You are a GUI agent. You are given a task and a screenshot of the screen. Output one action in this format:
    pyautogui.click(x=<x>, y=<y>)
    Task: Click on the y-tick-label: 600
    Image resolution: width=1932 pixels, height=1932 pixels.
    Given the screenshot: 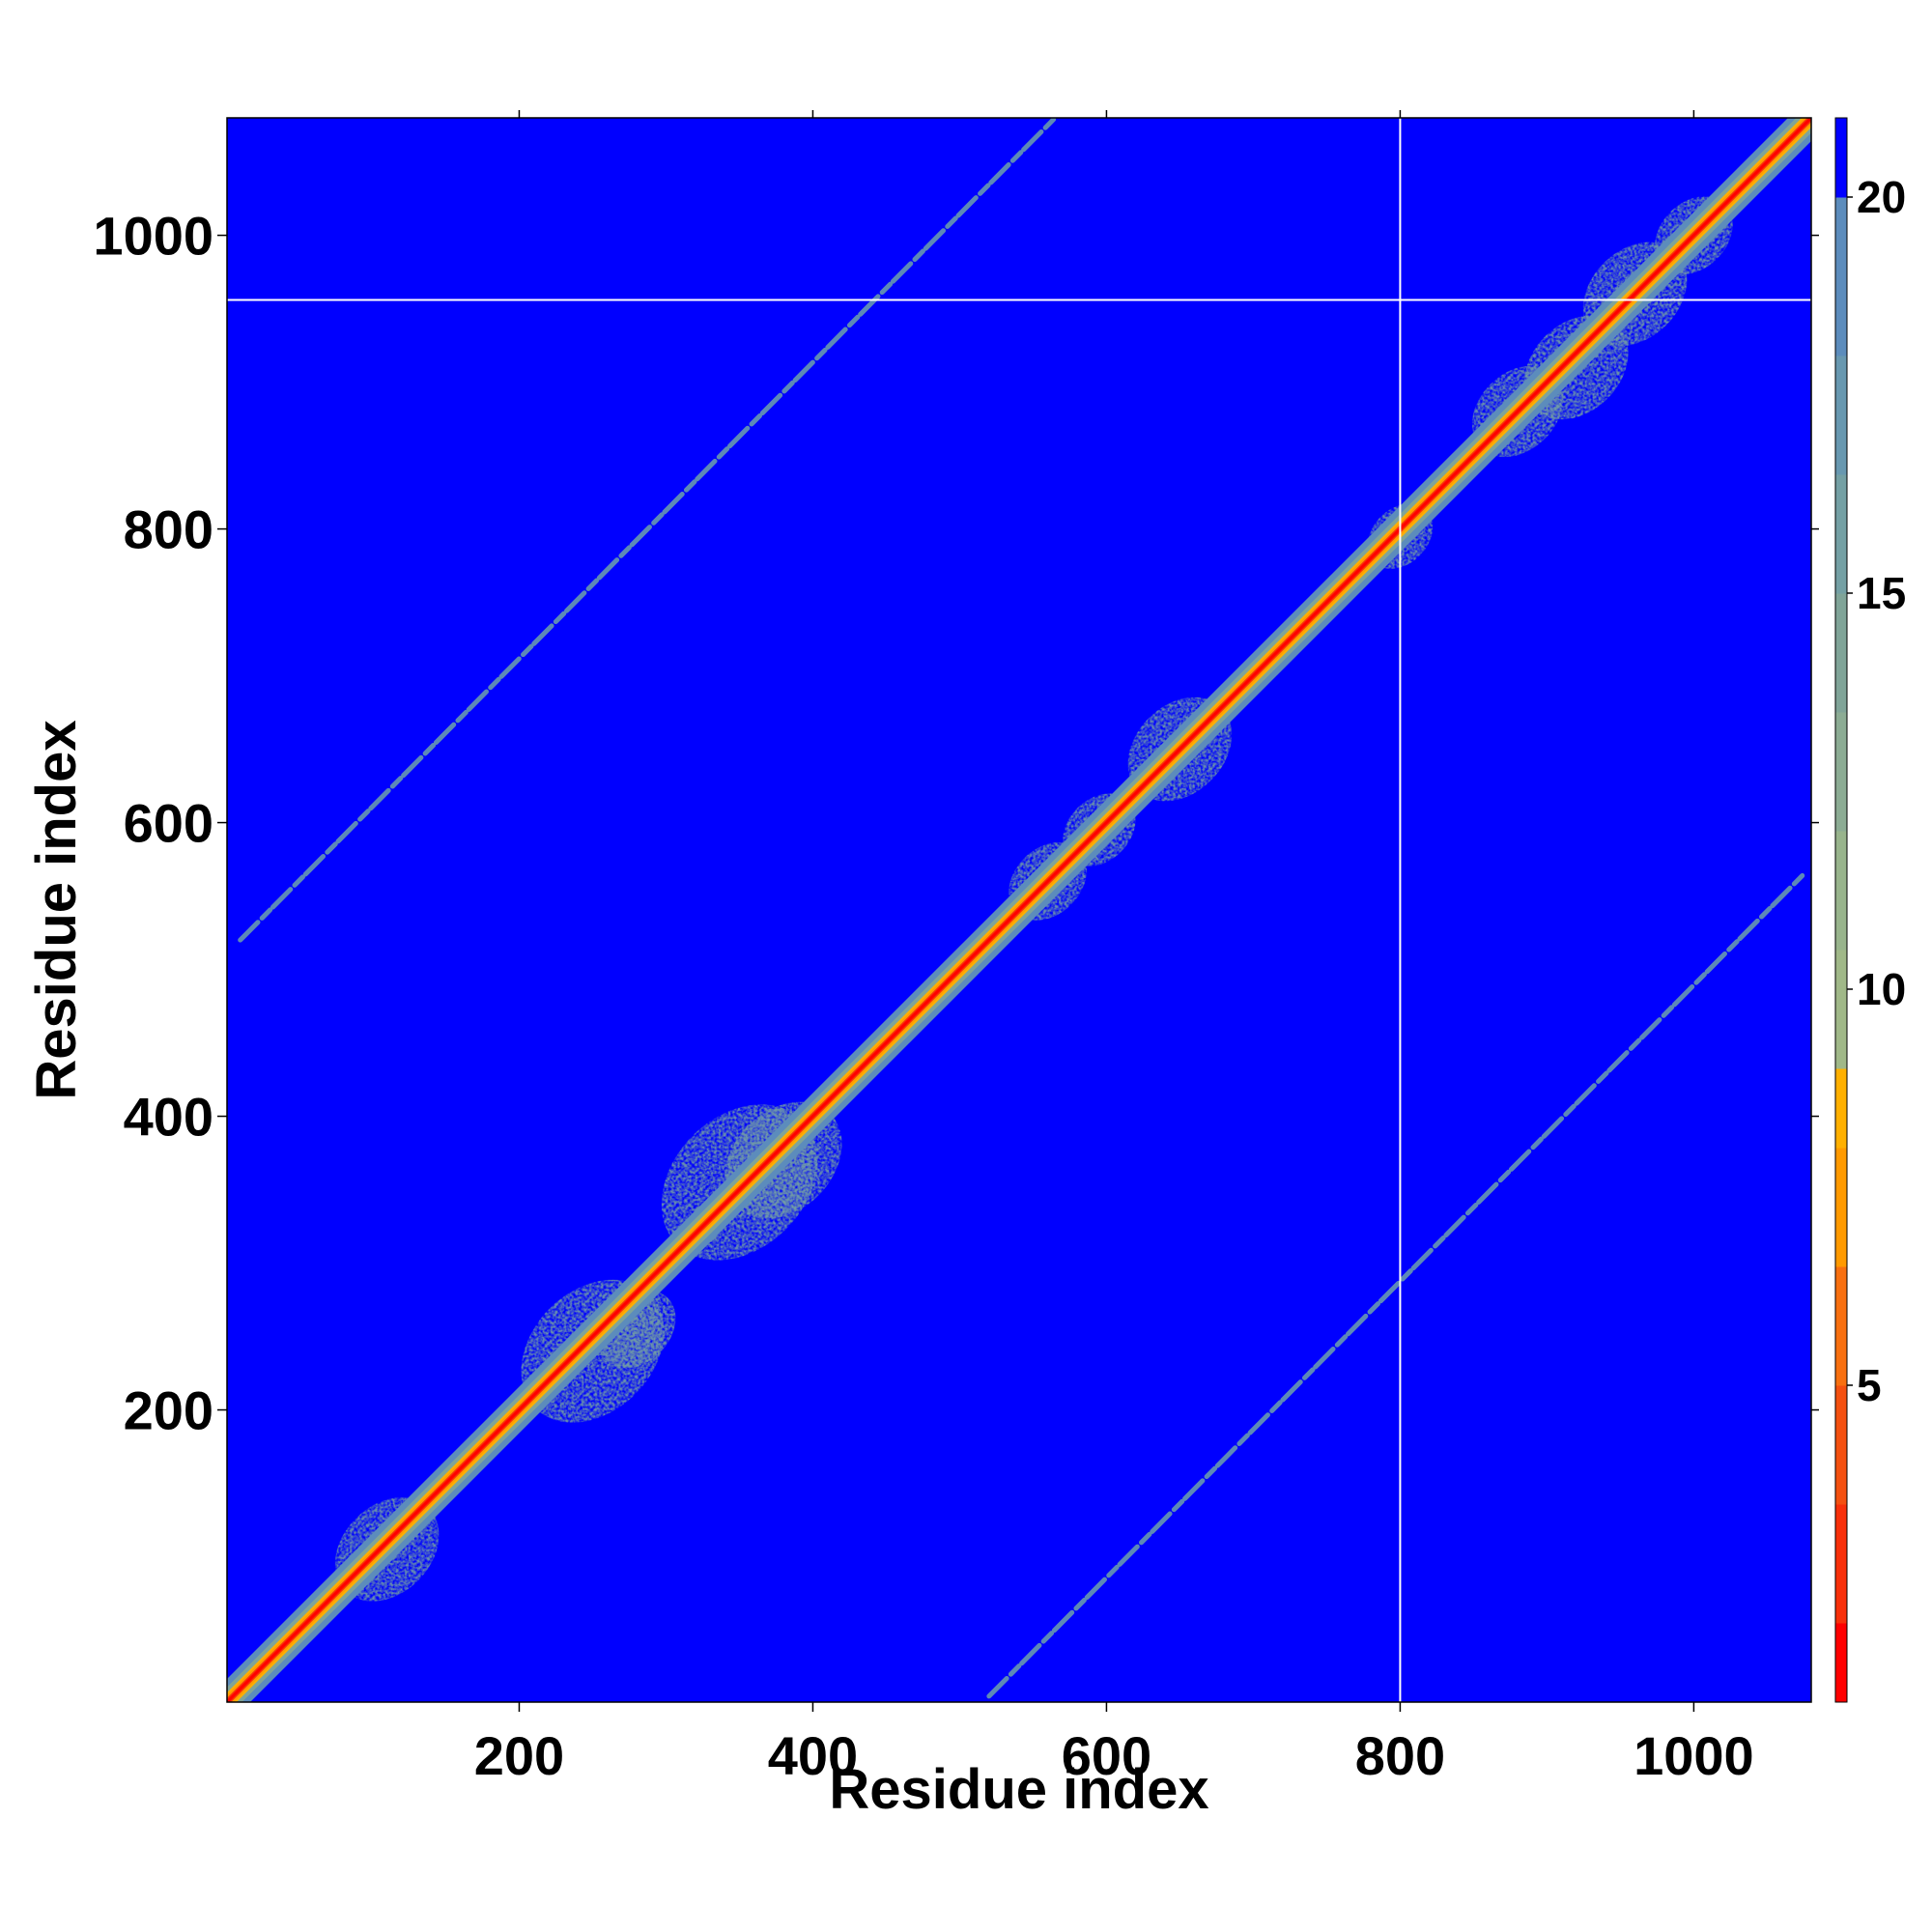 What is the action you would take?
    pyautogui.click(x=168, y=823)
    